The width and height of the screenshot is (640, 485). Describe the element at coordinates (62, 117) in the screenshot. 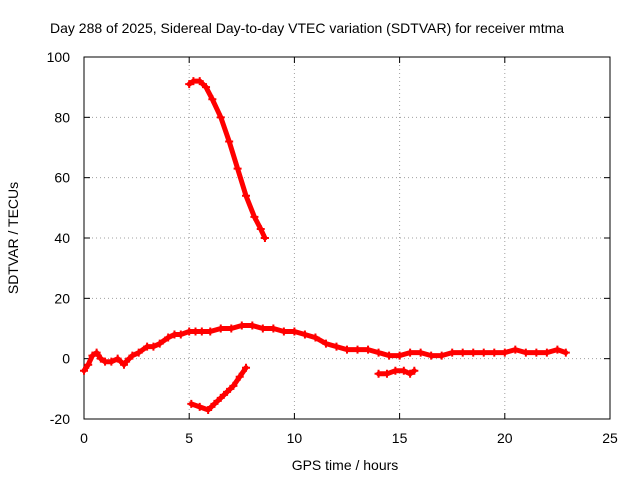

I see `y-tick-label: 80` at that location.